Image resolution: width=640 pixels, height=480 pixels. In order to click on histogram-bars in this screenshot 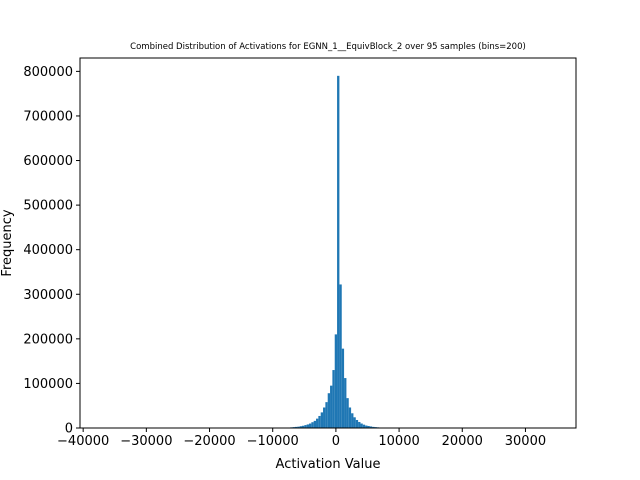, I will do `click(334, 251)`.